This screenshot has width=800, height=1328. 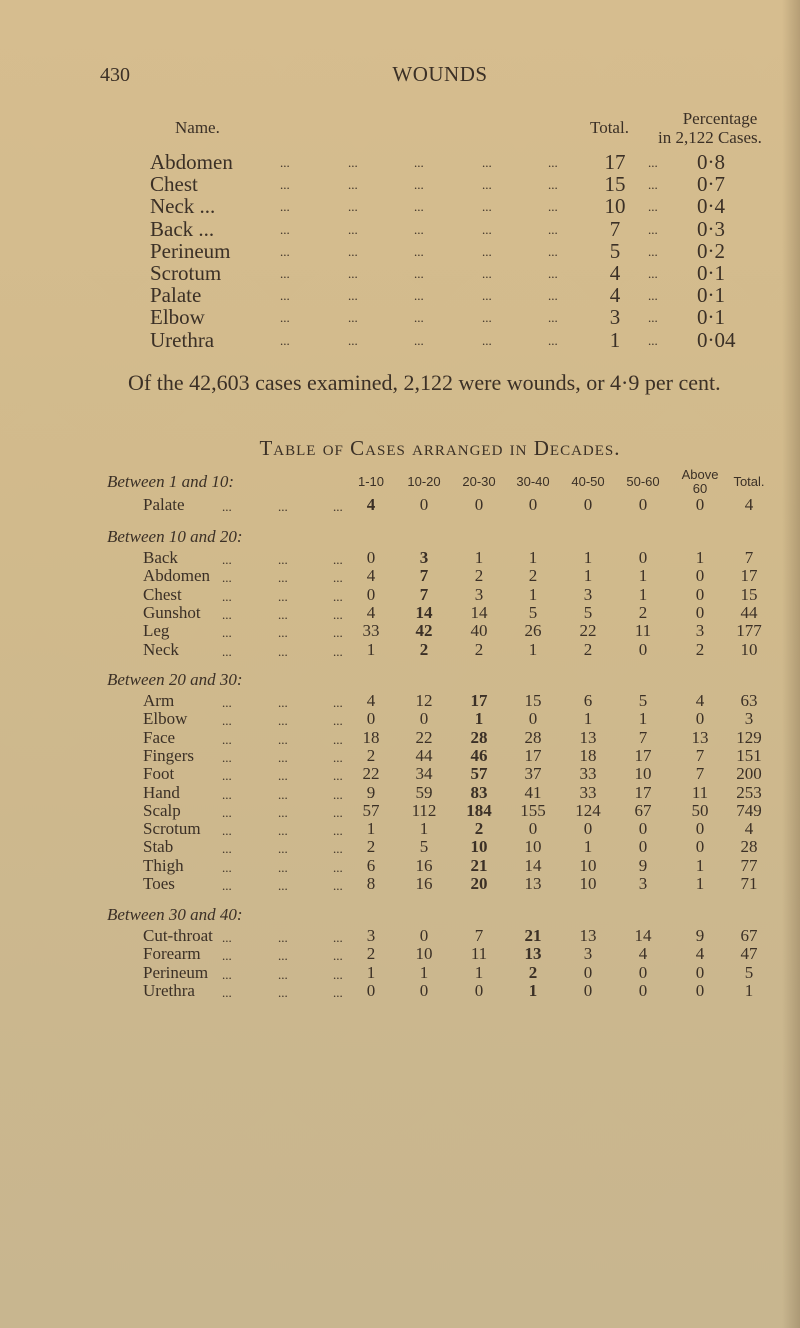 I want to click on row-percentage: 0·8, so click(x=711, y=162).